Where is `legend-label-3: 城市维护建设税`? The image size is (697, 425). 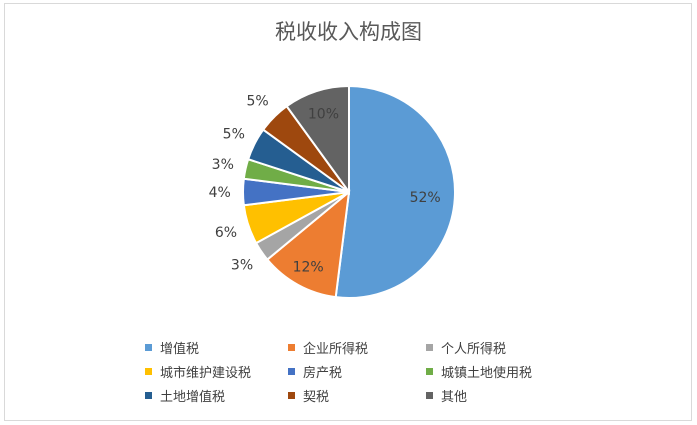
legend-label-3: 城市维护建设税 is located at coordinates (206, 373).